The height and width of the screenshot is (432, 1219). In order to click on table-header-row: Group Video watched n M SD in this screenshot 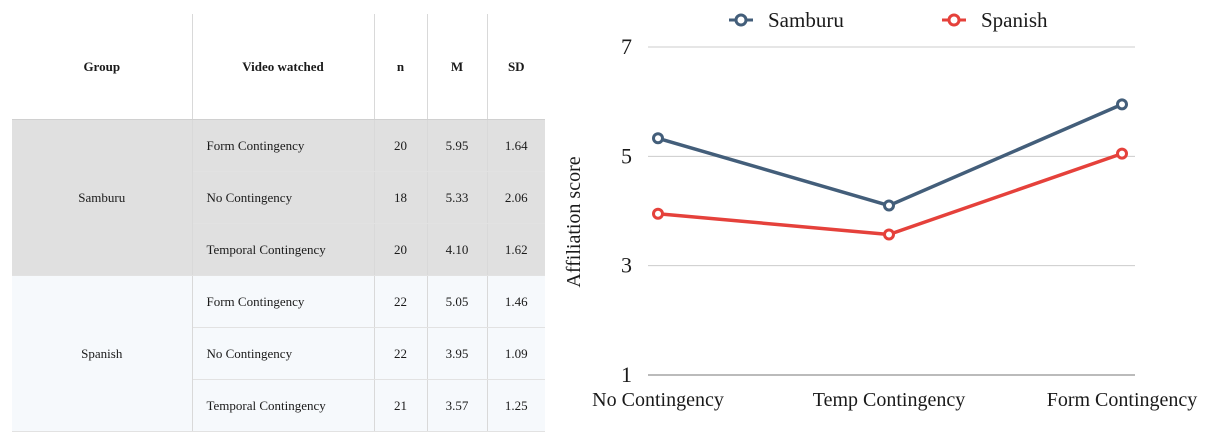, I will do `click(278, 67)`.